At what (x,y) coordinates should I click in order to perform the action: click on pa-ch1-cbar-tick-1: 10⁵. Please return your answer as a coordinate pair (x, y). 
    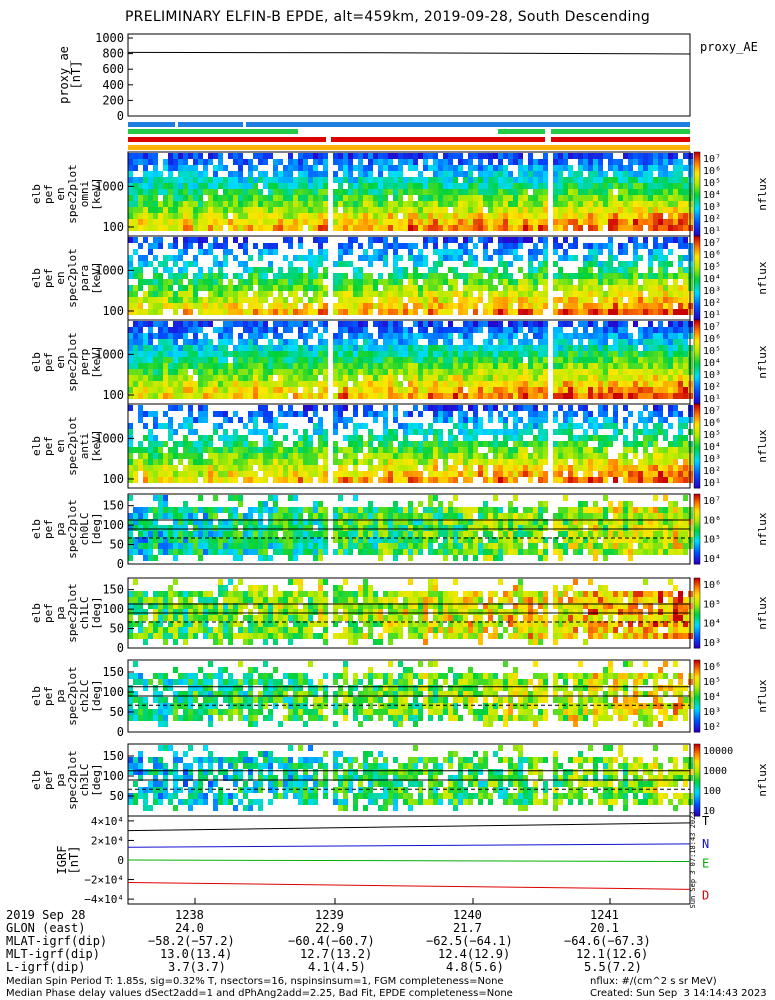
    Looking at the image, I should click on (712, 604).